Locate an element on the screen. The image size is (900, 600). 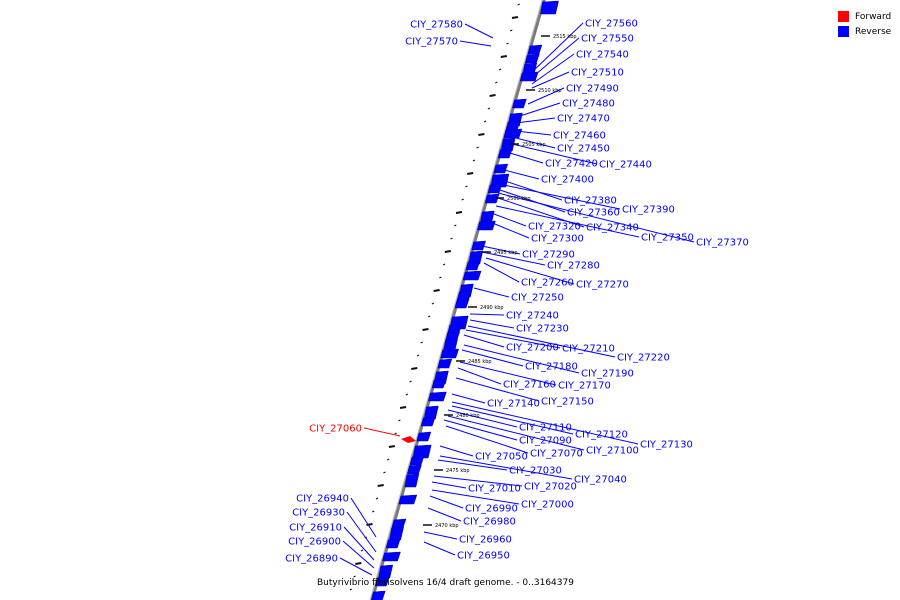
gene-label: CIY_27440 is located at coordinates (625, 165).